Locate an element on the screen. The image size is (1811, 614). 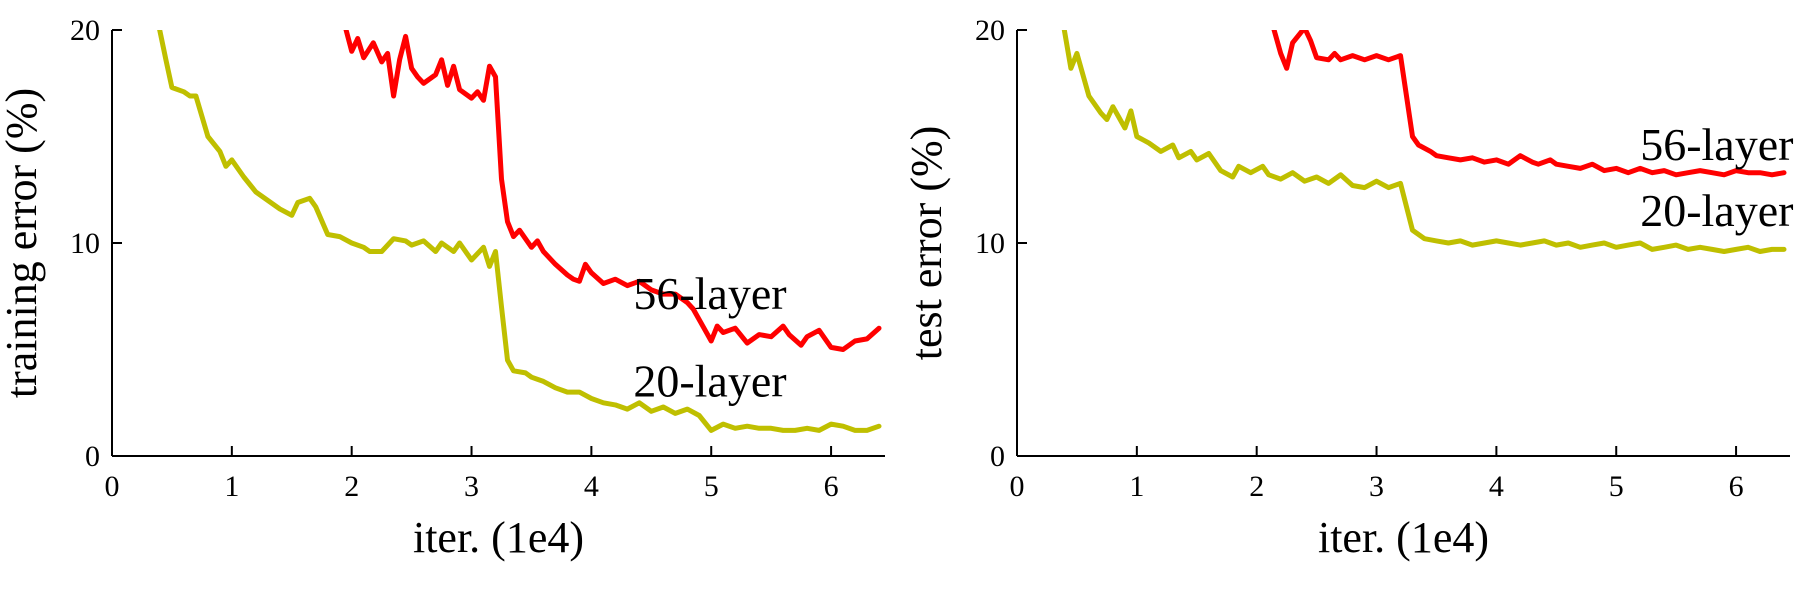
y-axis-label: test error (%) is located at coordinates (928, 243).